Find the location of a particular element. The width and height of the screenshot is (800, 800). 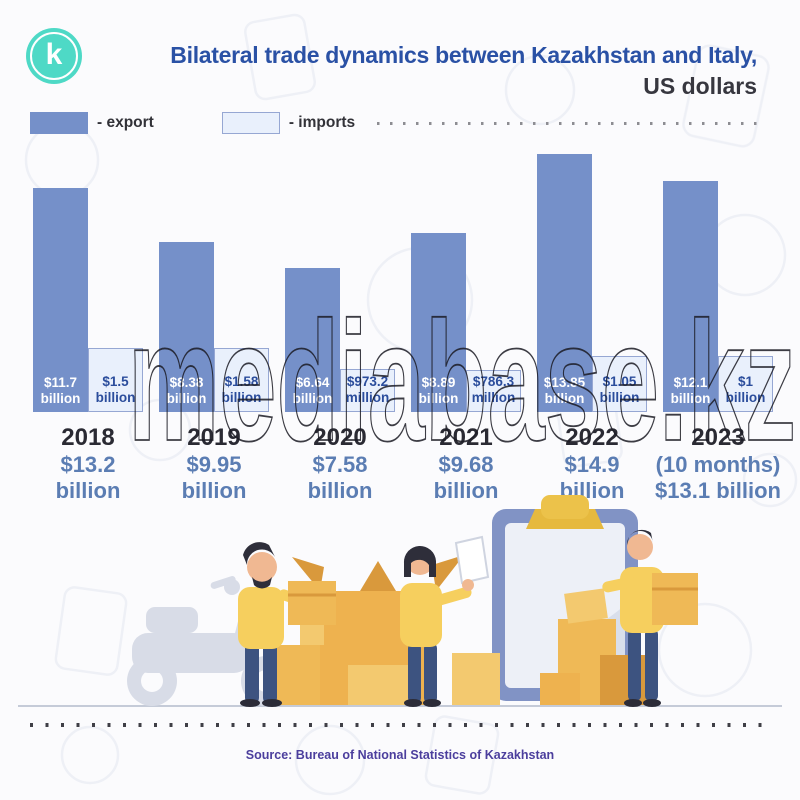

chart-title-line2: US dollars is located at coordinates (700, 86).